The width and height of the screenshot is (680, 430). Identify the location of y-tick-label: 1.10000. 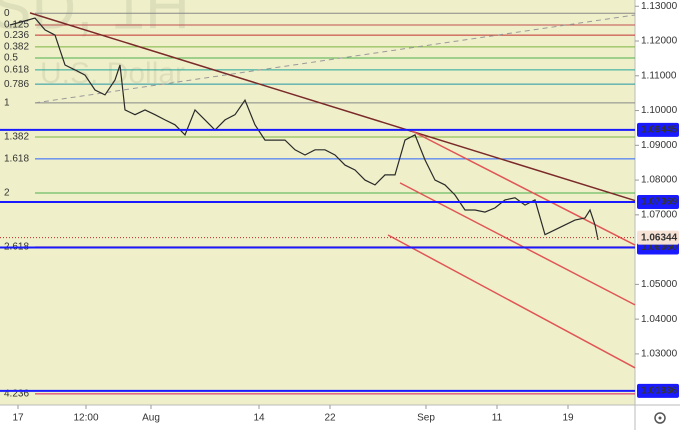
(659, 110).